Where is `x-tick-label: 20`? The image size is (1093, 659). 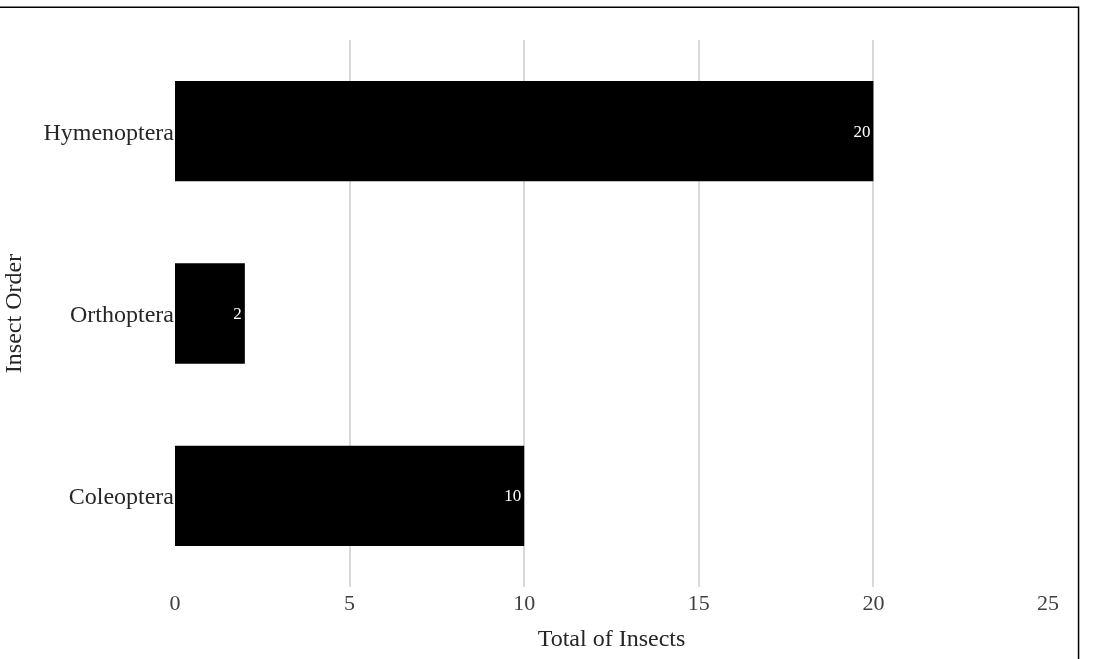 x-tick-label: 20 is located at coordinates (873, 602).